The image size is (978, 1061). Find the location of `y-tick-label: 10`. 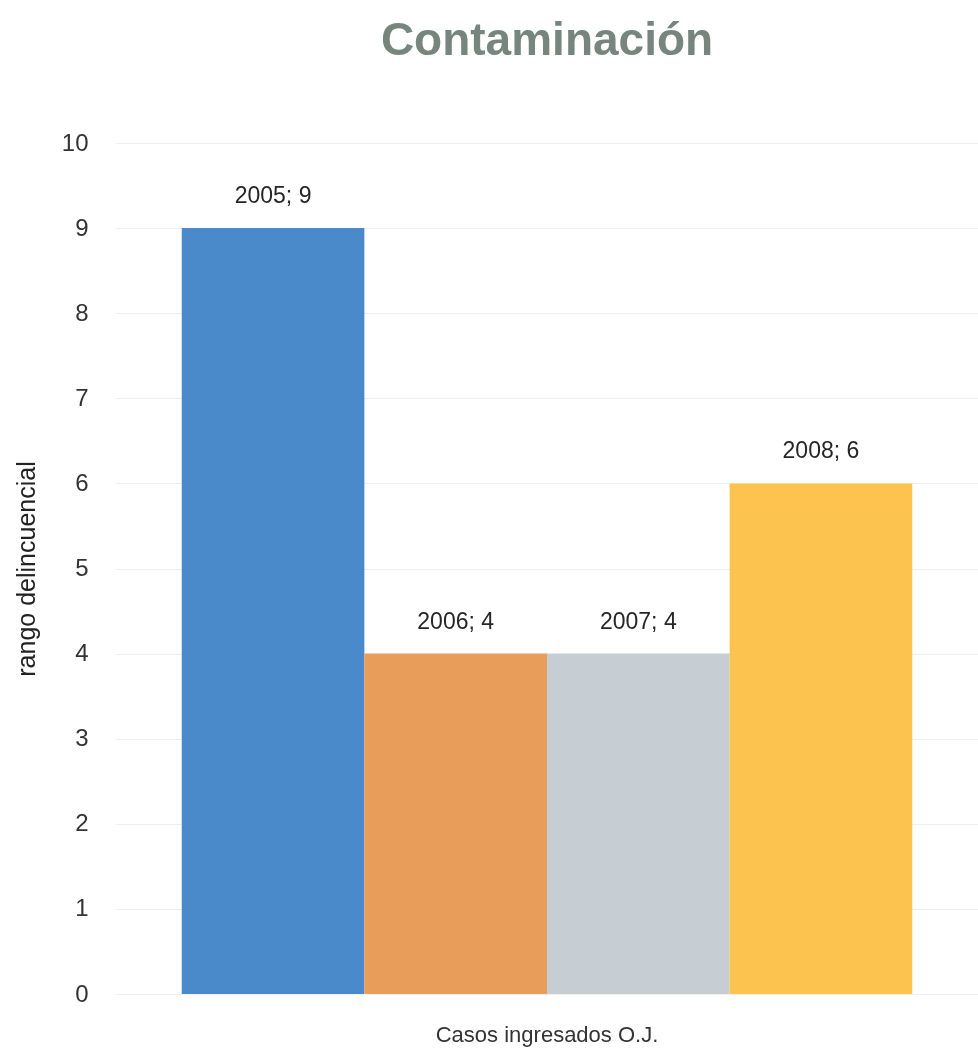

y-tick-label: 10 is located at coordinates (75, 142).